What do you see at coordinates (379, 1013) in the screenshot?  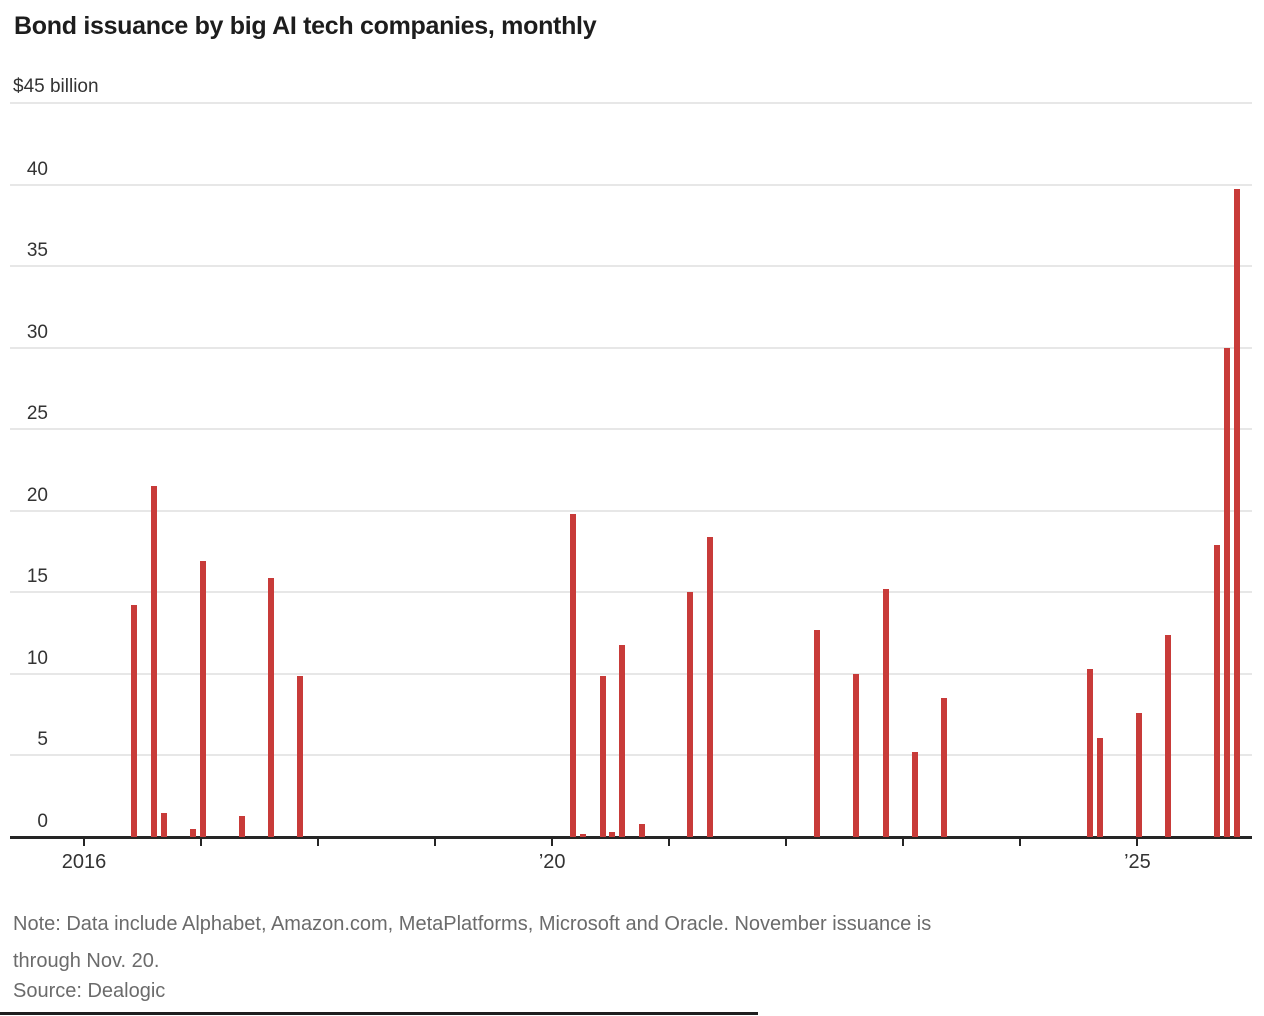 I see `bottom-divider` at bounding box center [379, 1013].